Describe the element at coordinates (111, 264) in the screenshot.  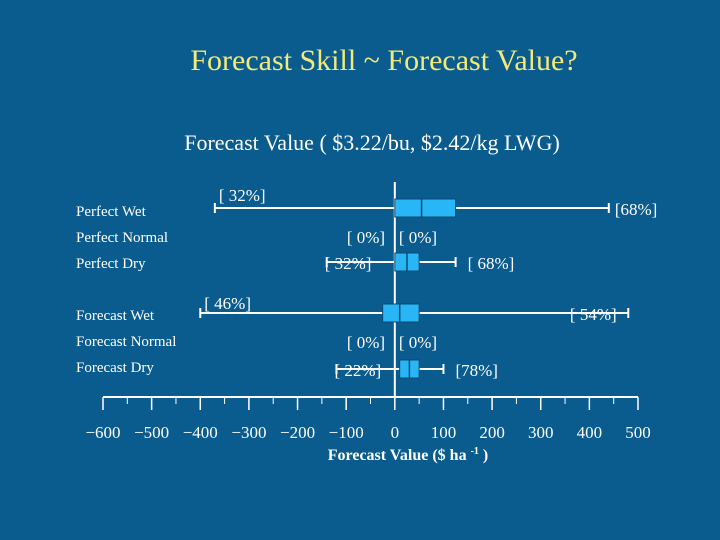
I see `row-label-perfect-dry: Perfect Dry` at that location.